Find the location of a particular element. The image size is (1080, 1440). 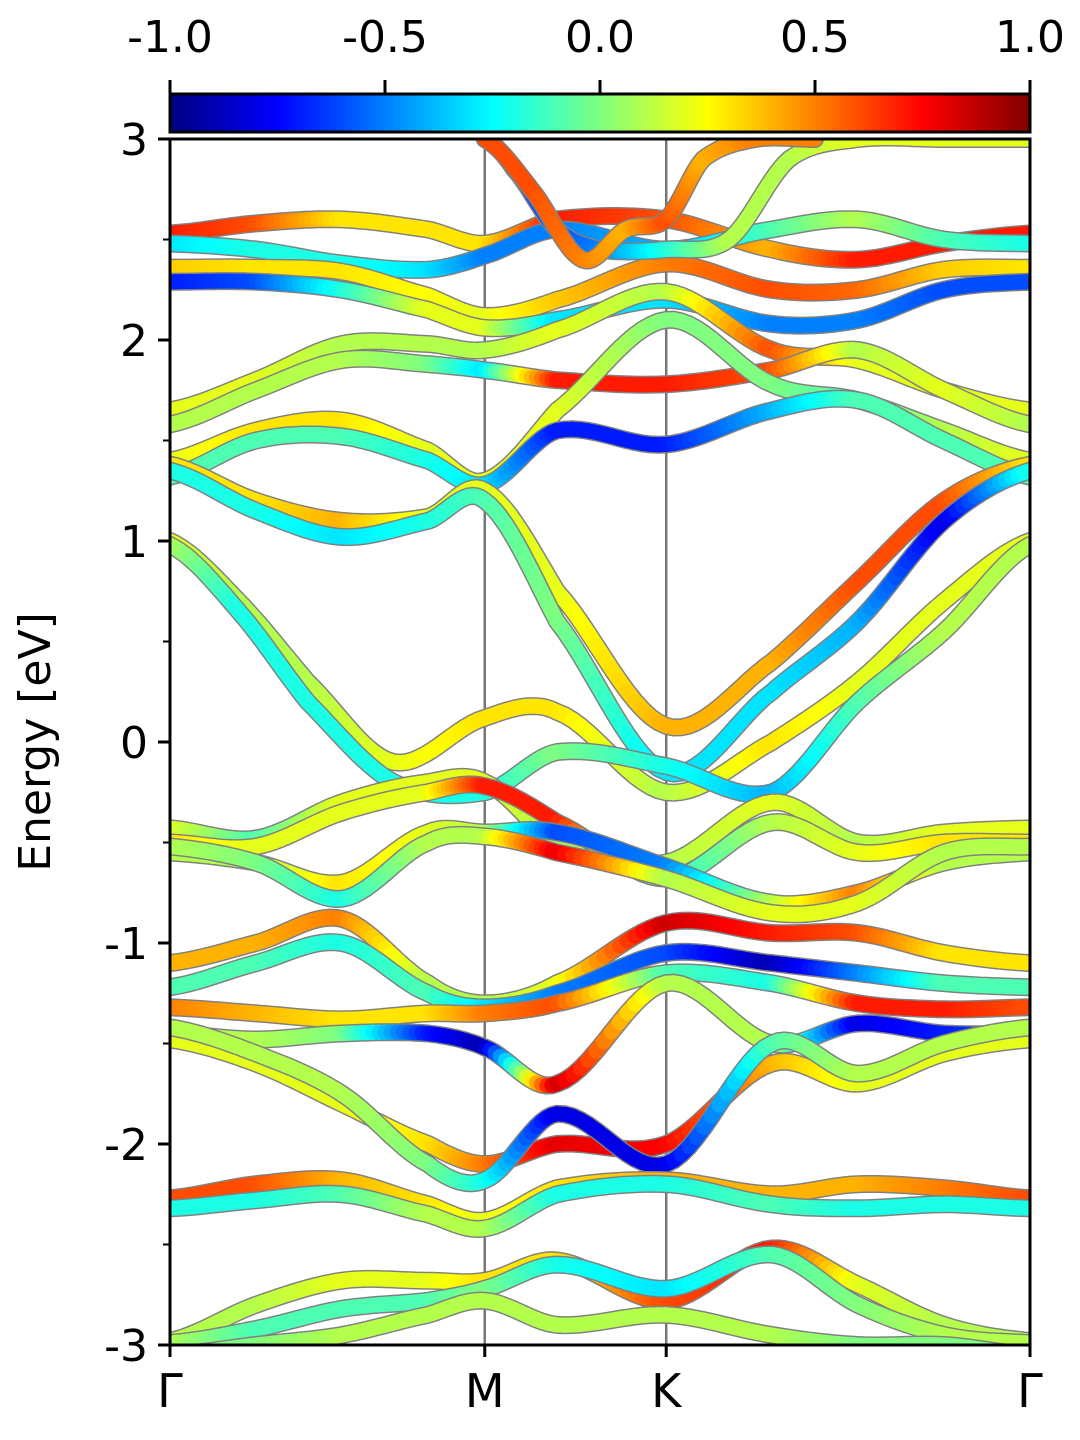

band-outline is located at coordinates (600, 400).